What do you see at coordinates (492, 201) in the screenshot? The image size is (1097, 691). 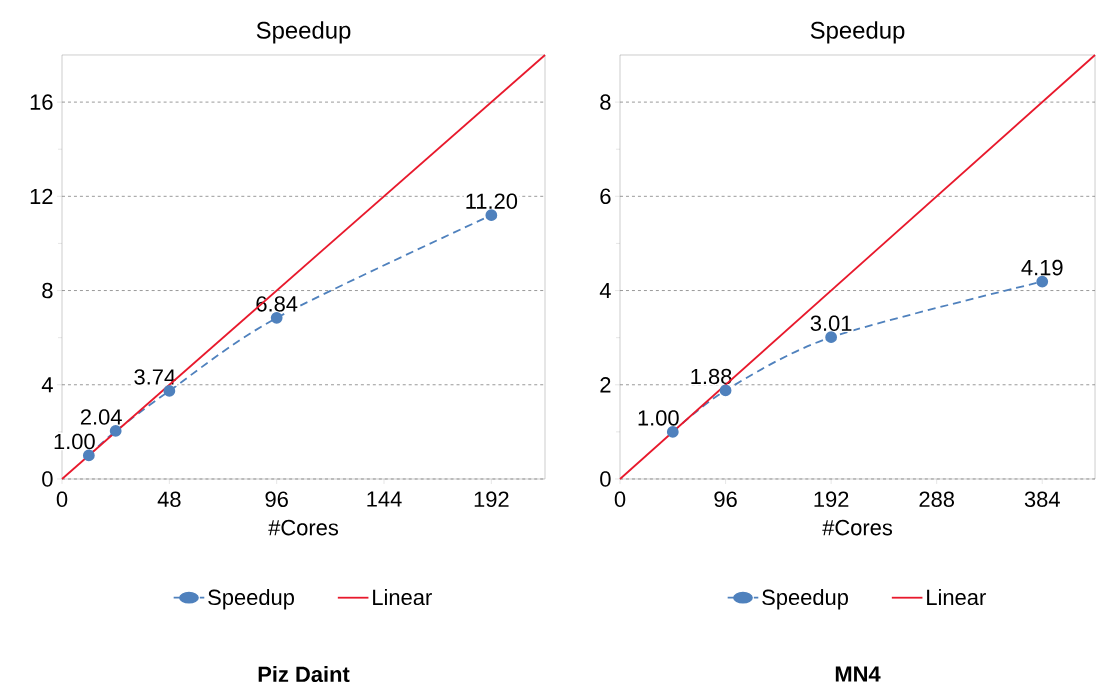 I see `data-label: 11.20` at bounding box center [492, 201].